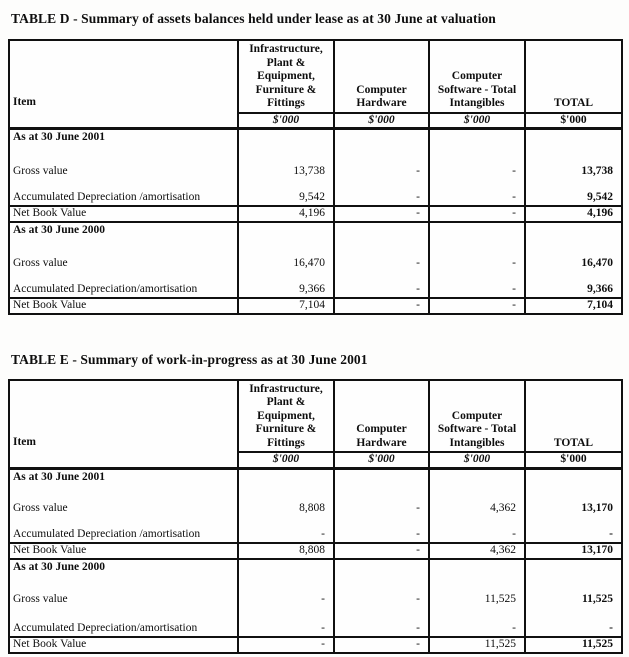 This screenshot has width=629, height=657. What do you see at coordinates (315, 121) in the screenshot?
I see `table-d-units-row: $'000 $'000 $'000 $'000` at bounding box center [315, 121].